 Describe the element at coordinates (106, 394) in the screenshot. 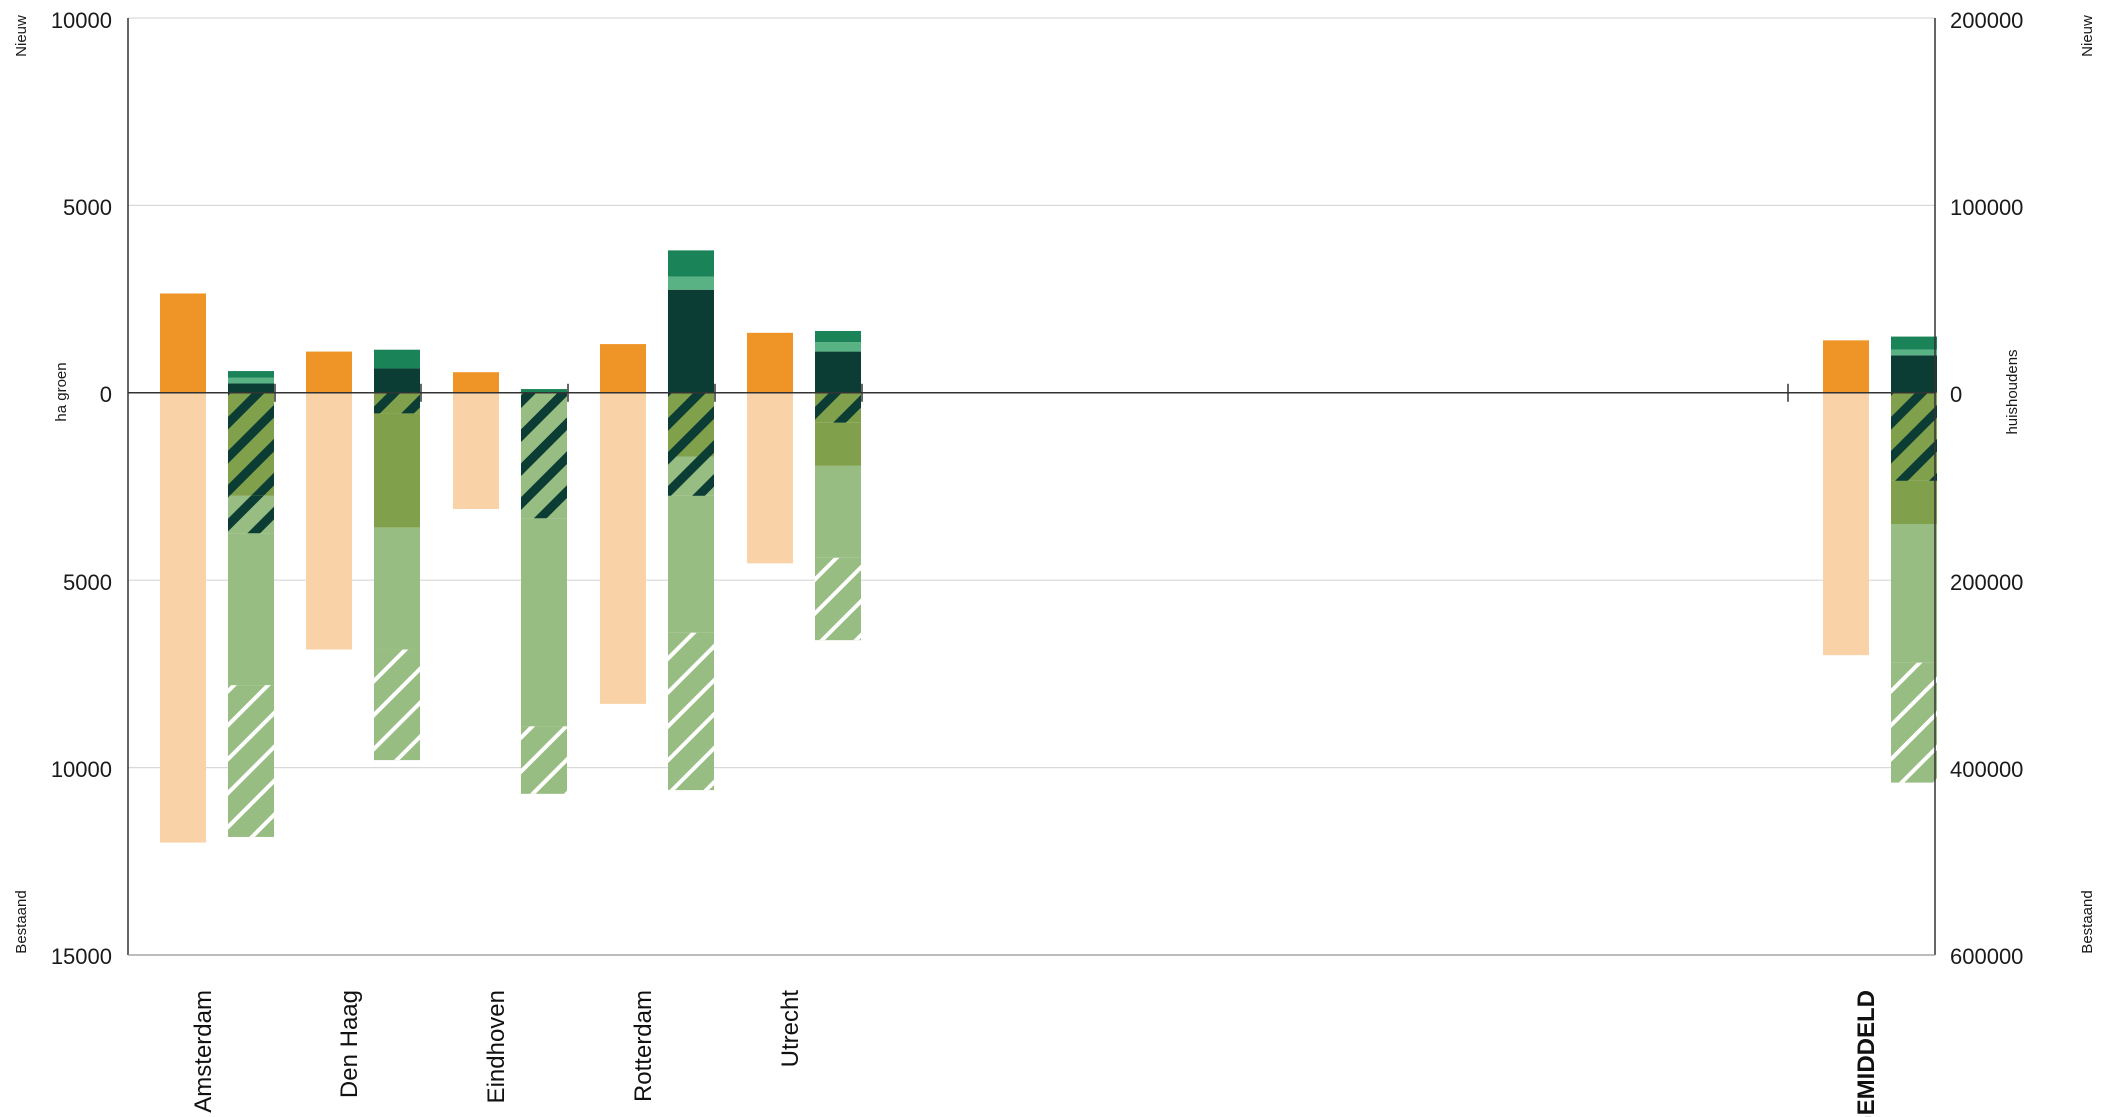

I see `left-tick-label: 0` at that location.